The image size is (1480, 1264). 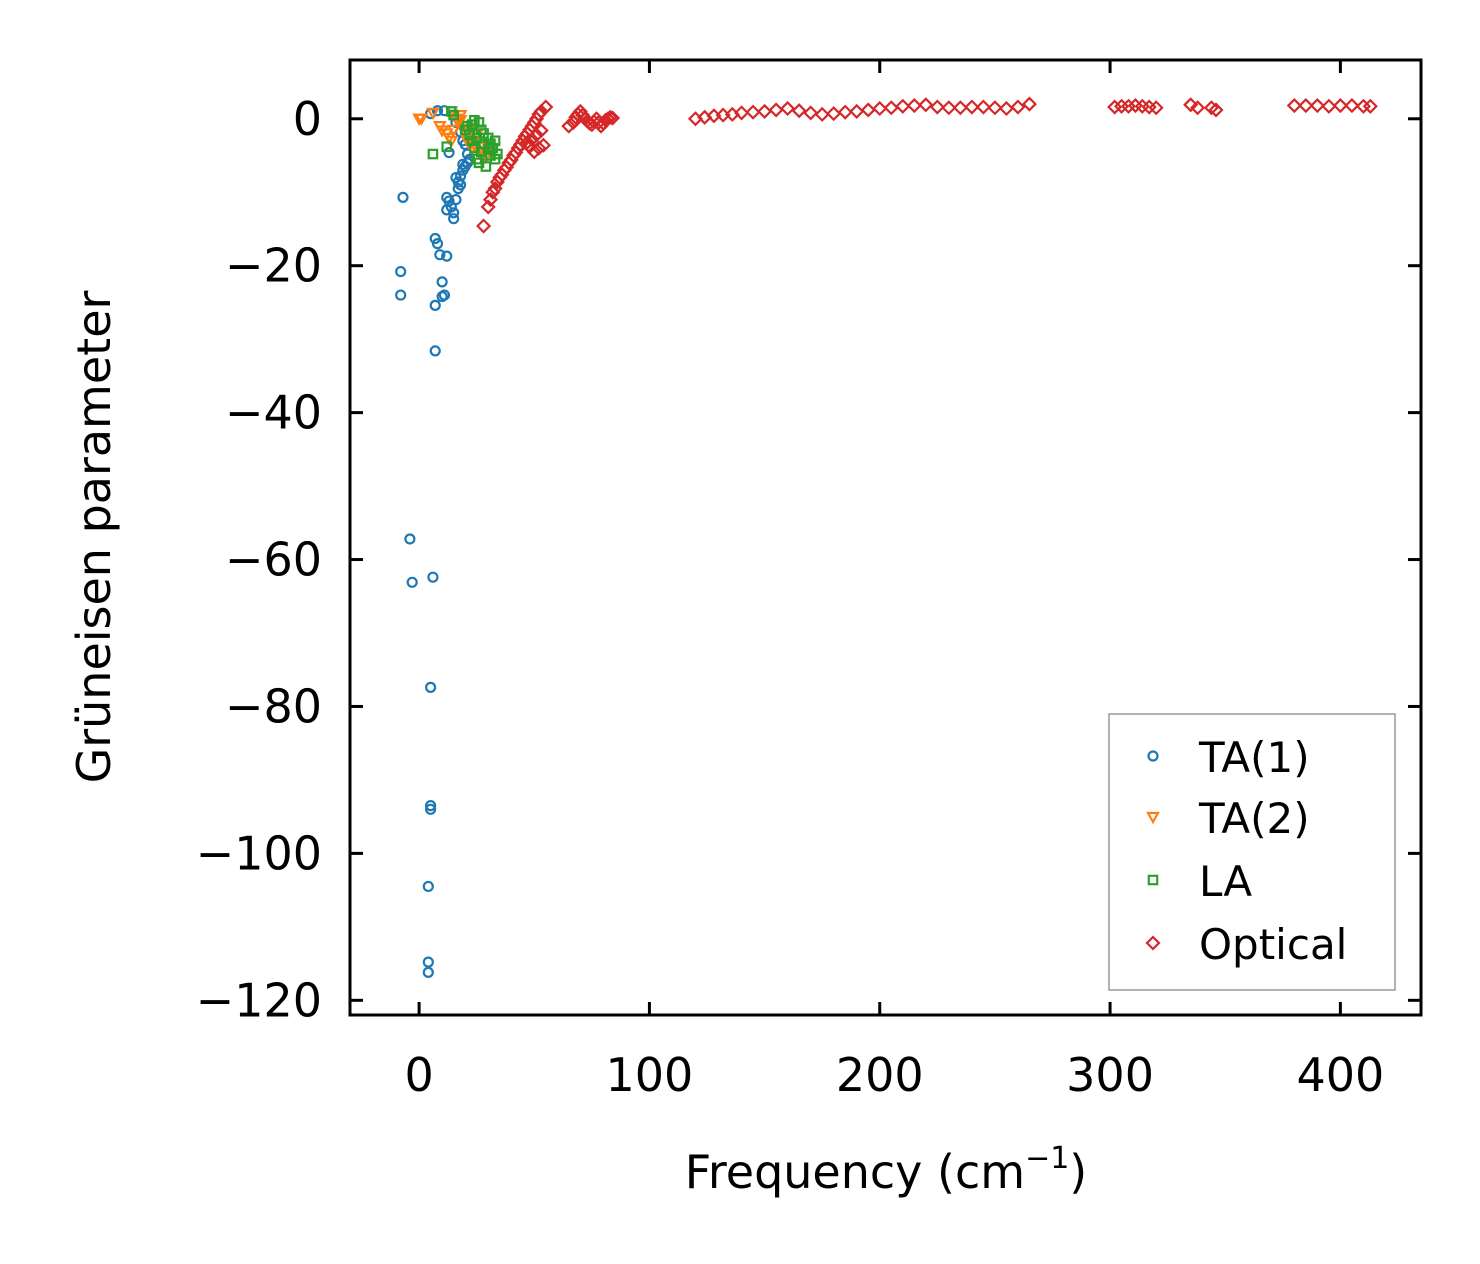 What do you see at coordinates (273, 266) in the screenshot?
I see `y-tick-label: −20` at bounding box center [273, 266].